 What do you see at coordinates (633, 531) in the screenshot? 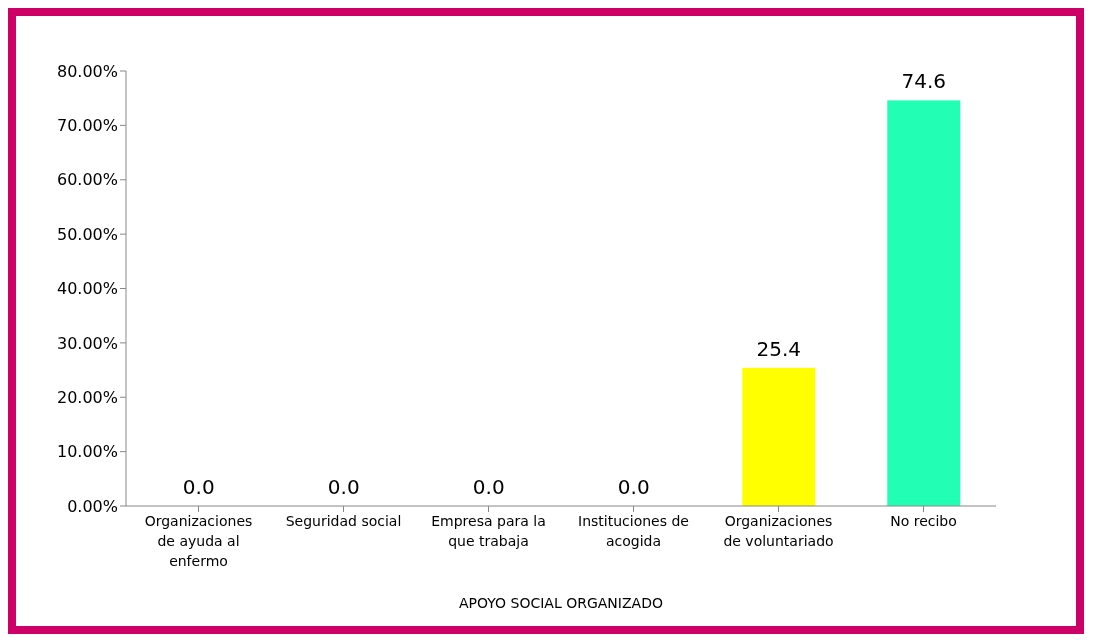
I see `x-tick-label: Instituciones de acogida` at bounding box center [633, 531].